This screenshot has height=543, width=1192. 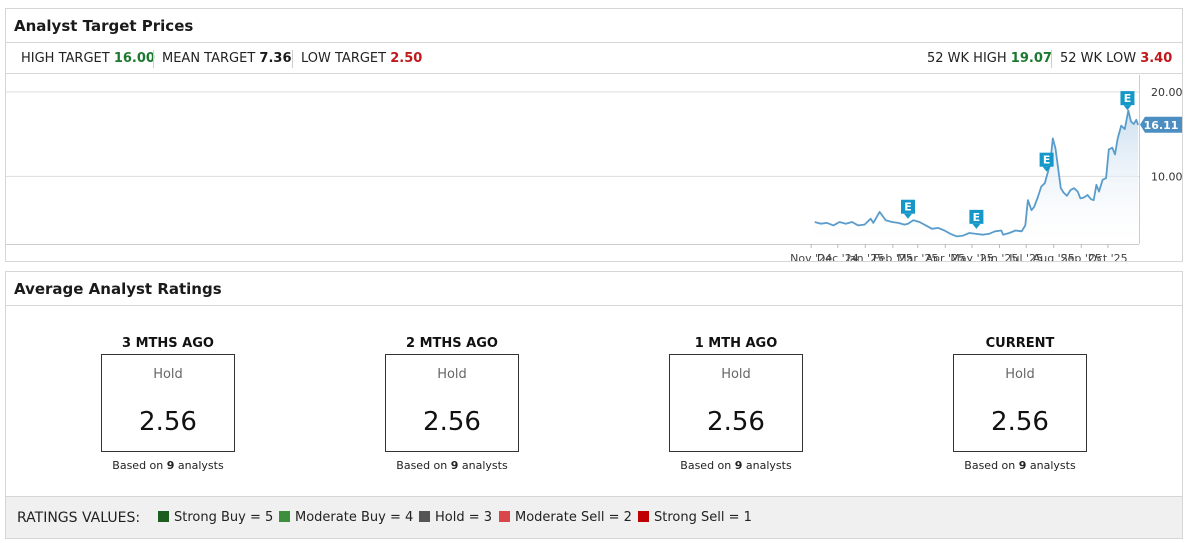 I want to click on mean-target-label: MEAN TARGET, so click(x=209, y=58).